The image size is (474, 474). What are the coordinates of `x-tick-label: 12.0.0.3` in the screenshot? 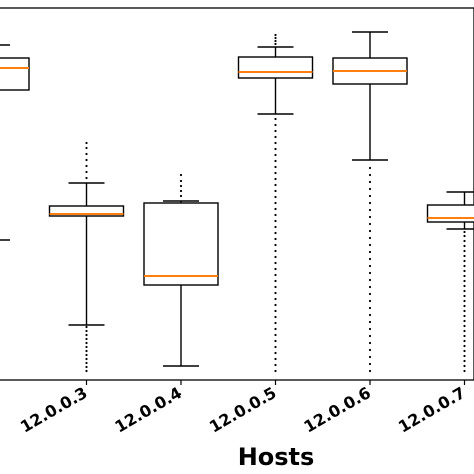 It's located at (54, 409).